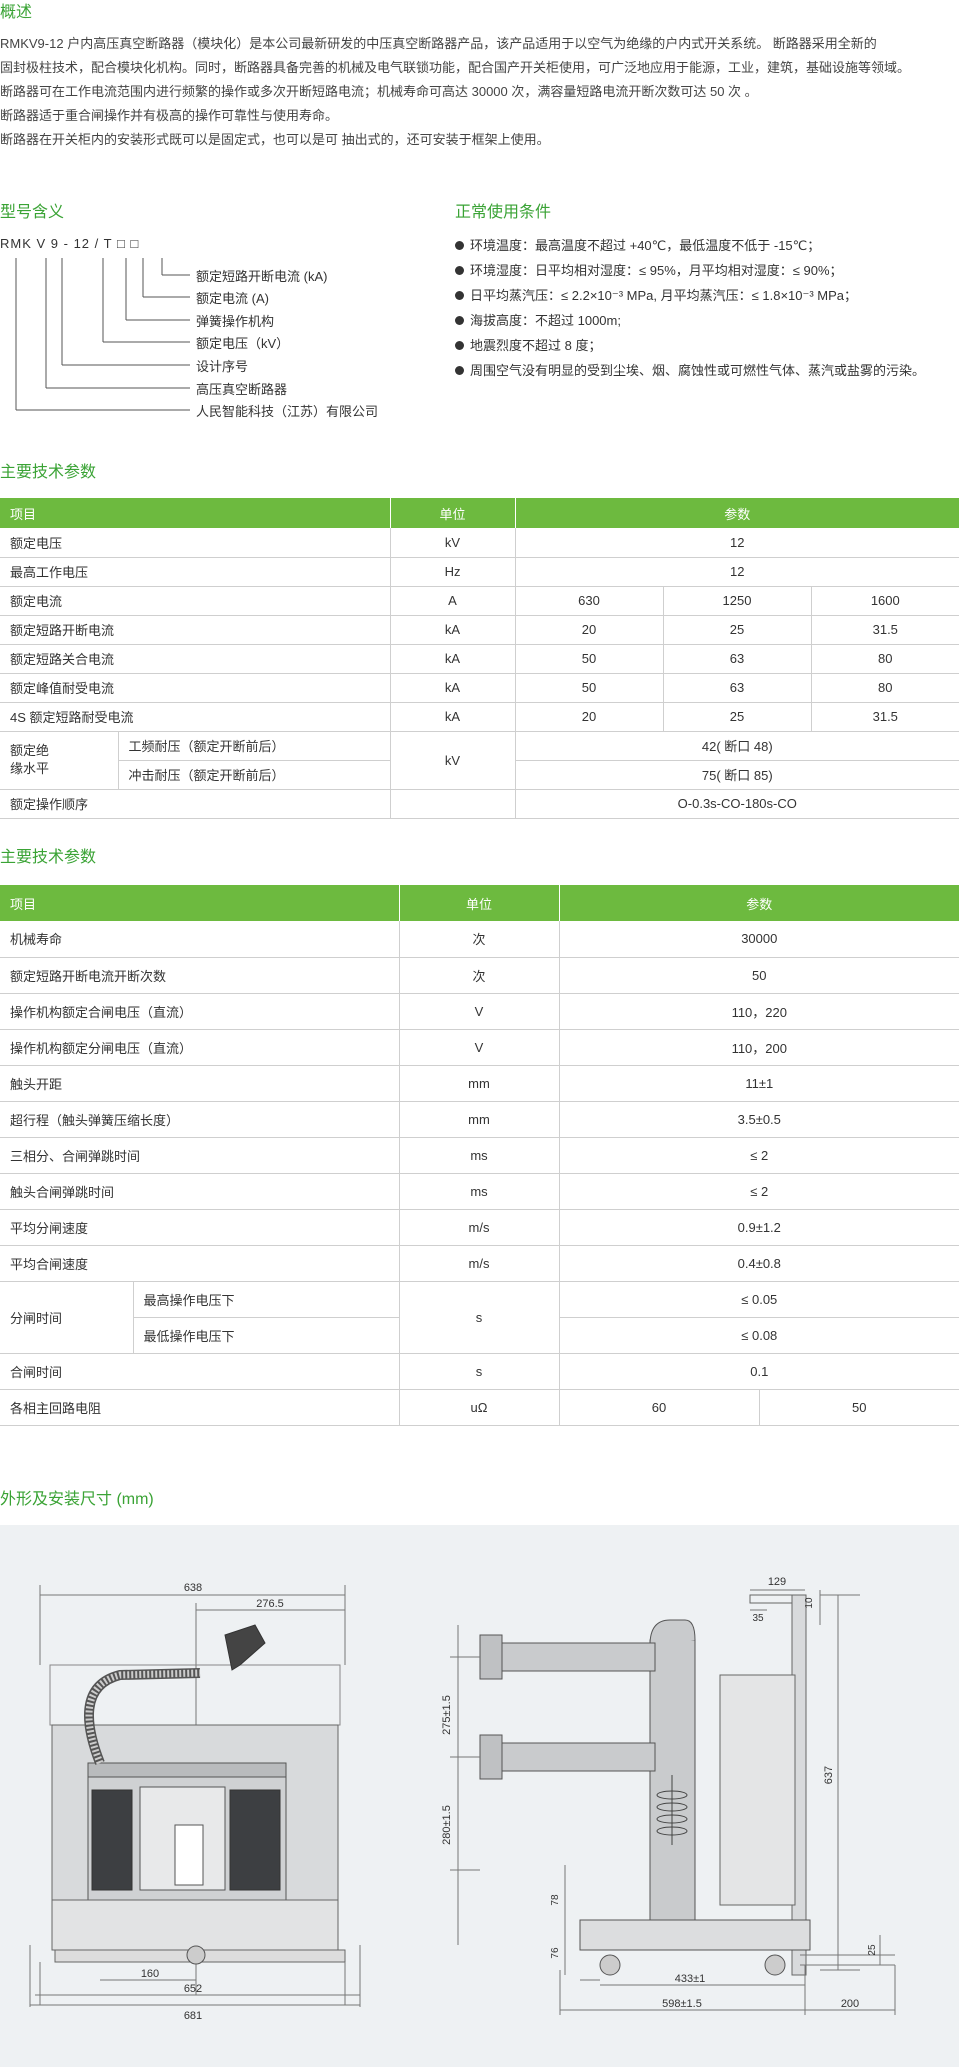  What do you see at coordinates (759, 1047) in the screenshot?
I see `table-cell: 110，200` at bounding box center [759, 1047].